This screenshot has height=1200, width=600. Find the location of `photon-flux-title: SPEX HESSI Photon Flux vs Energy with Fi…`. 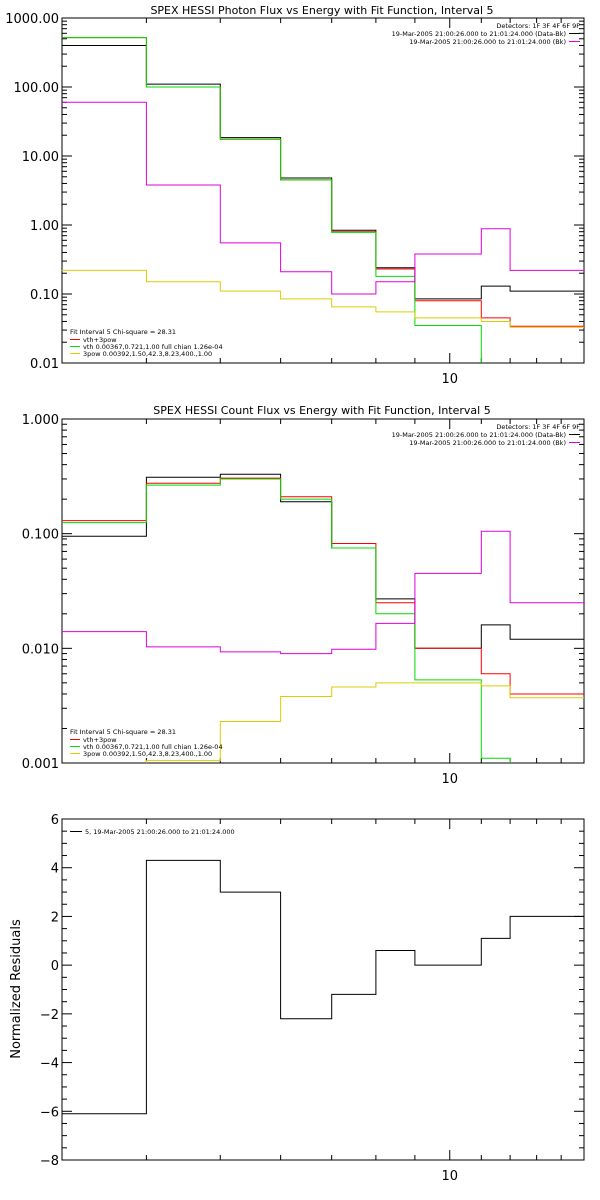

photon-flux-title: SPEX HESSI Photon Flux vs Energy with Fi… is located at coordinates (321, 10).